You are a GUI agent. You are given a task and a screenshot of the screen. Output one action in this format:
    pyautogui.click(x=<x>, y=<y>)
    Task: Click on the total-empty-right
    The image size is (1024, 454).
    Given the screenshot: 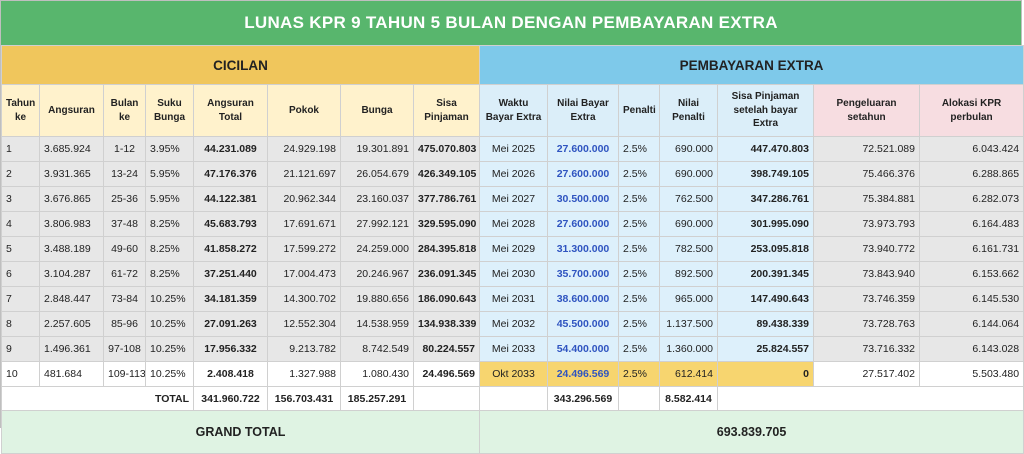 What is the action you would take?
    pyautogui.click(x=870, y=398)
    